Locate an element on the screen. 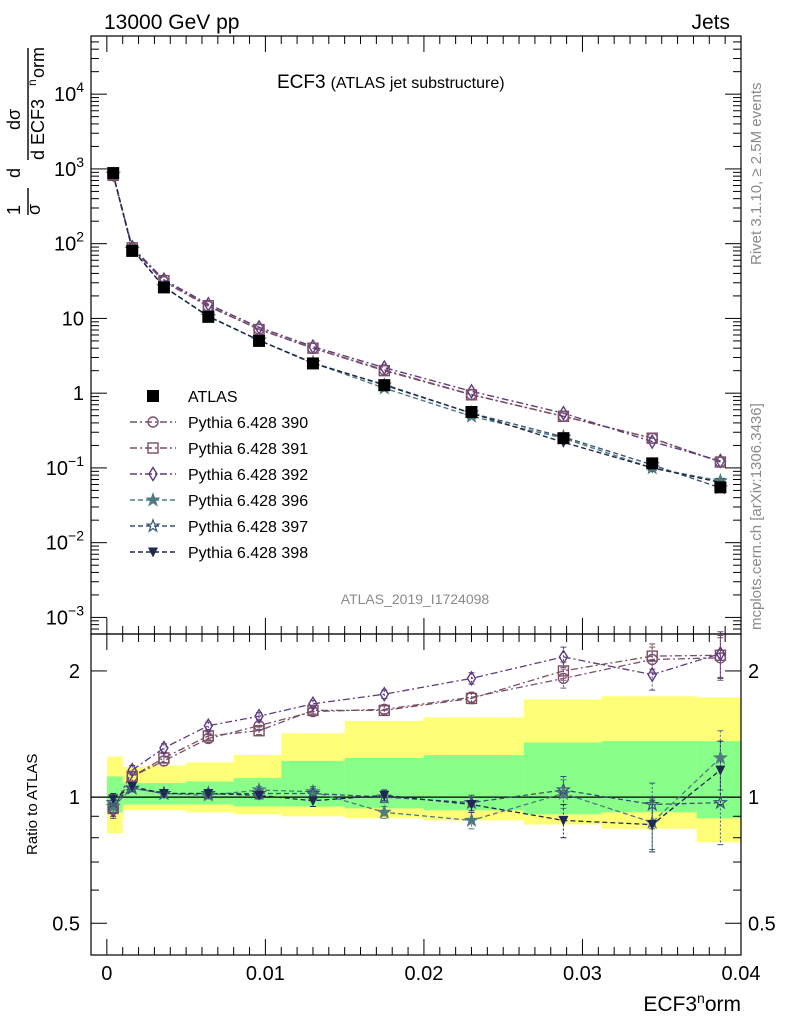 The image size is (786, 1024). ratio-uncertainty-bands is located at coordinates (416, 769).